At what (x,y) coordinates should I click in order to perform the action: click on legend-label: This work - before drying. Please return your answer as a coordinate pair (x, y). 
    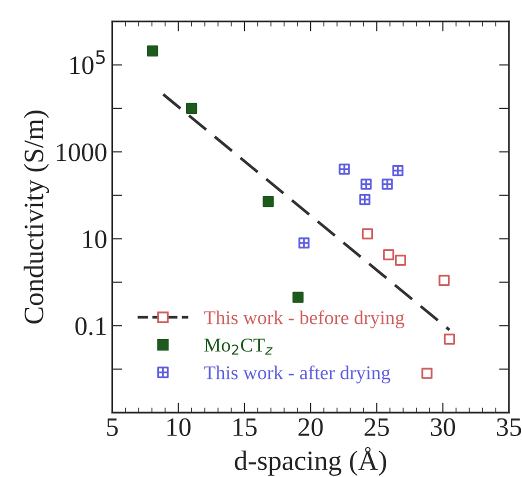
    Looking at the image, I should click on (304, 319).